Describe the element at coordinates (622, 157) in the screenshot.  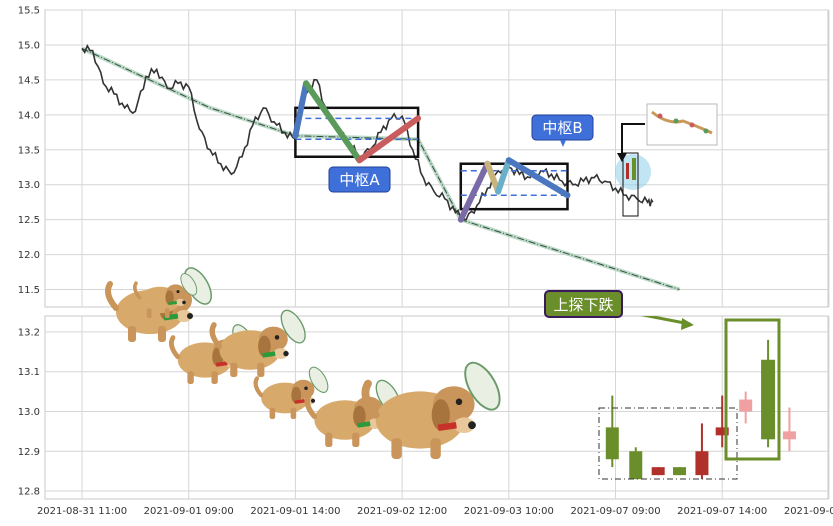
I see `arrow-head` at that location.